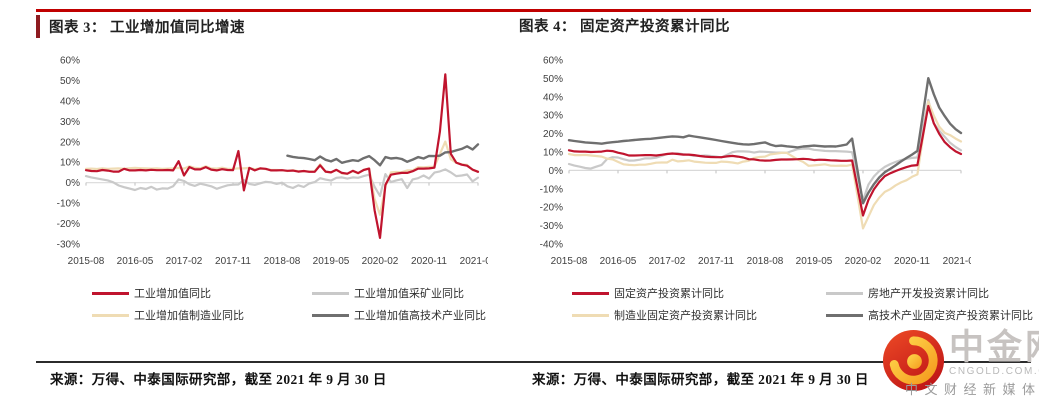 This screenshot has width=1039, height=403. I want to click on source-note-left: 来源：万得、中泰国际研究部，截至 2021 年 9 月 30 日, so click(218, 379).